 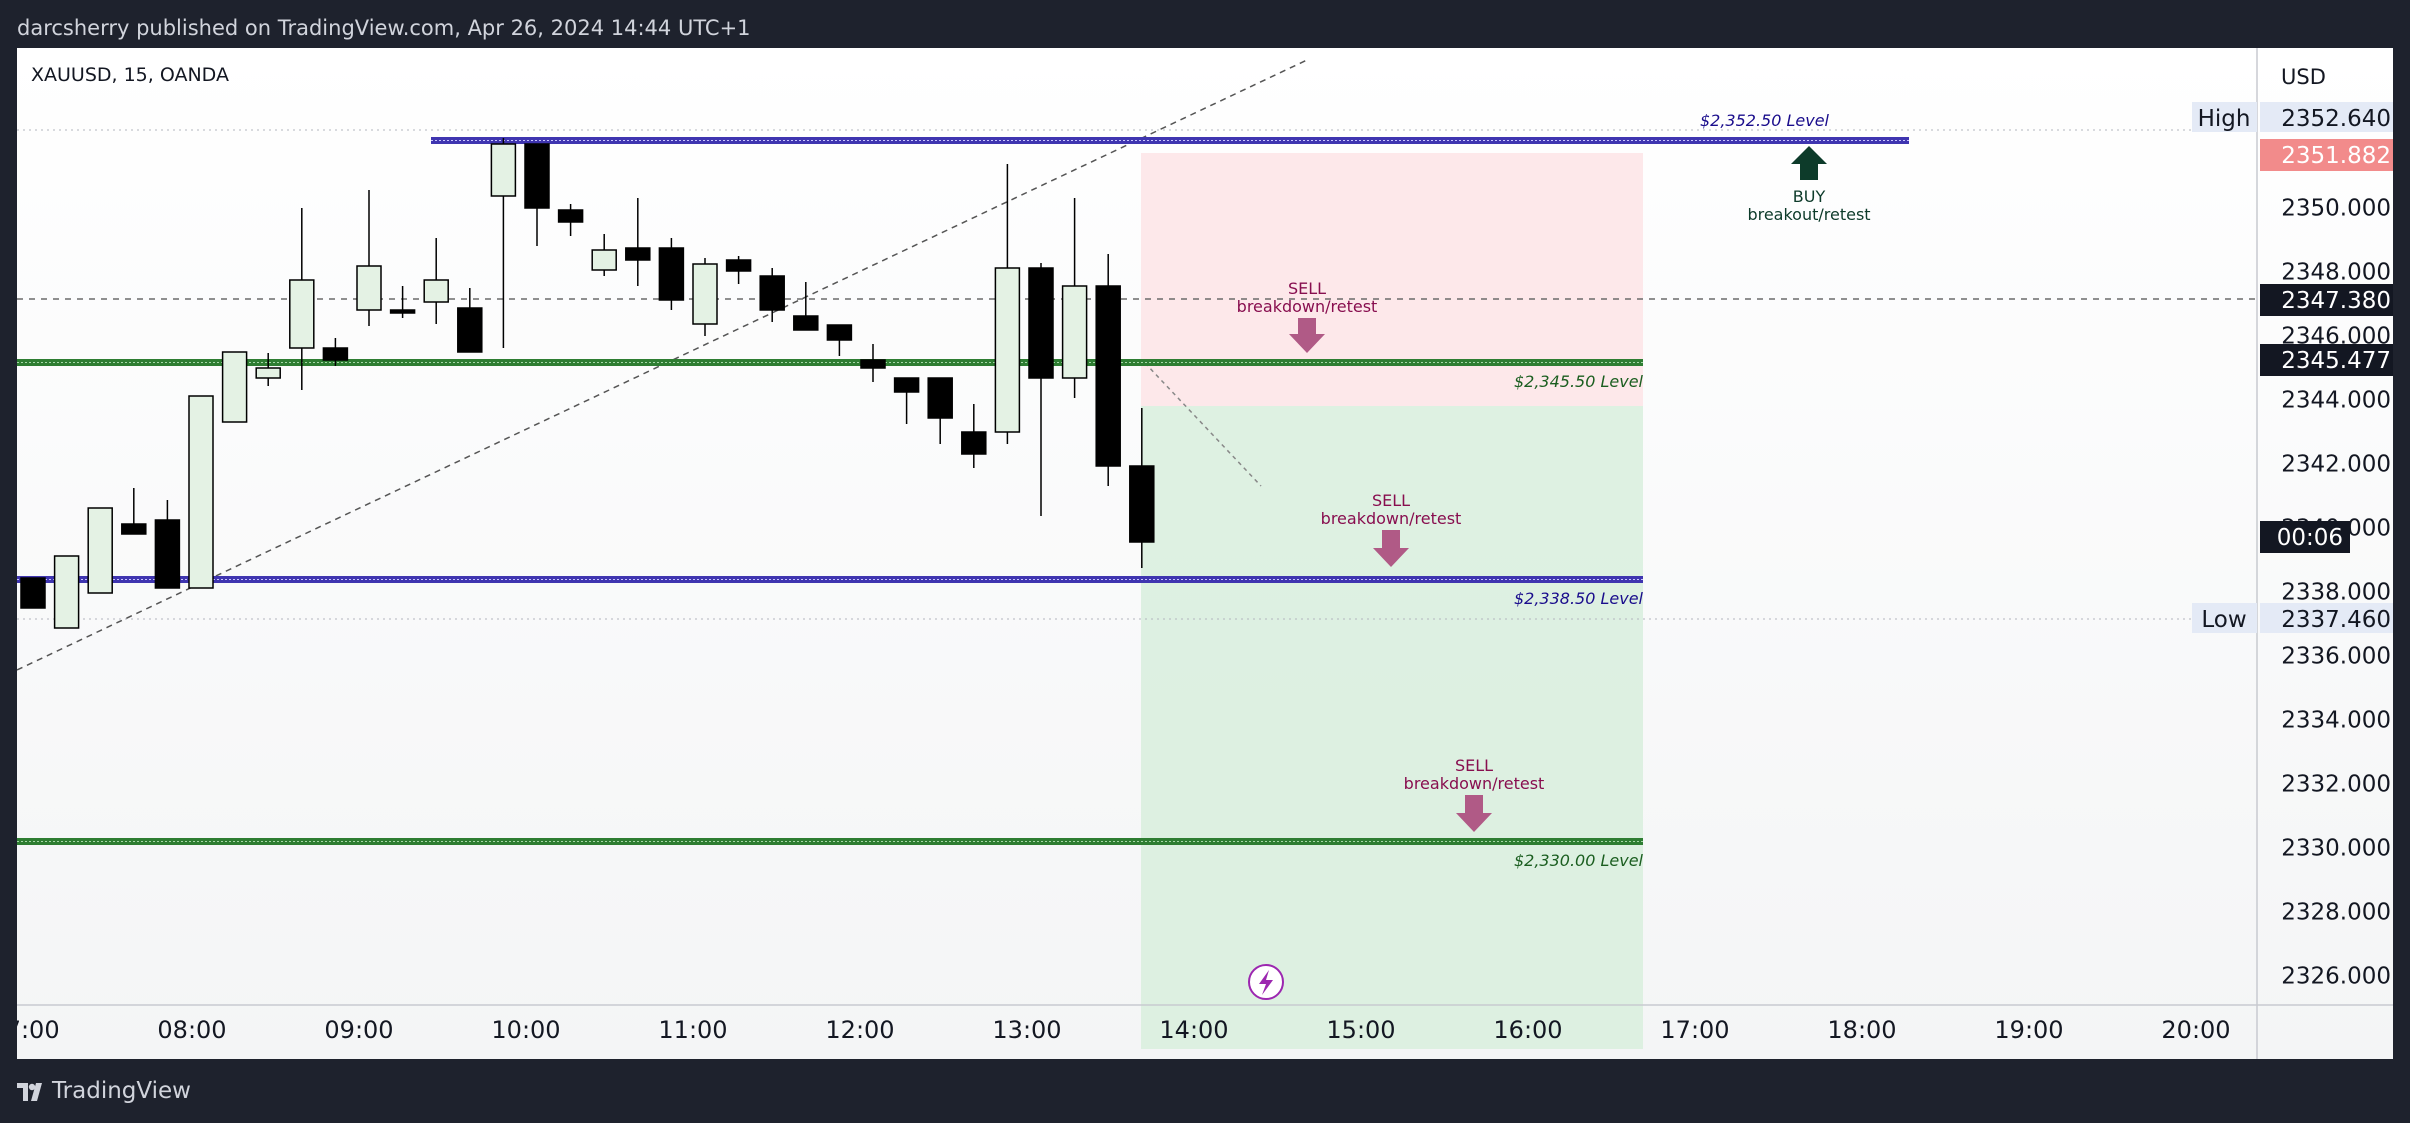 I want to click on take-profit-zone, so click(x=1392, y=727).